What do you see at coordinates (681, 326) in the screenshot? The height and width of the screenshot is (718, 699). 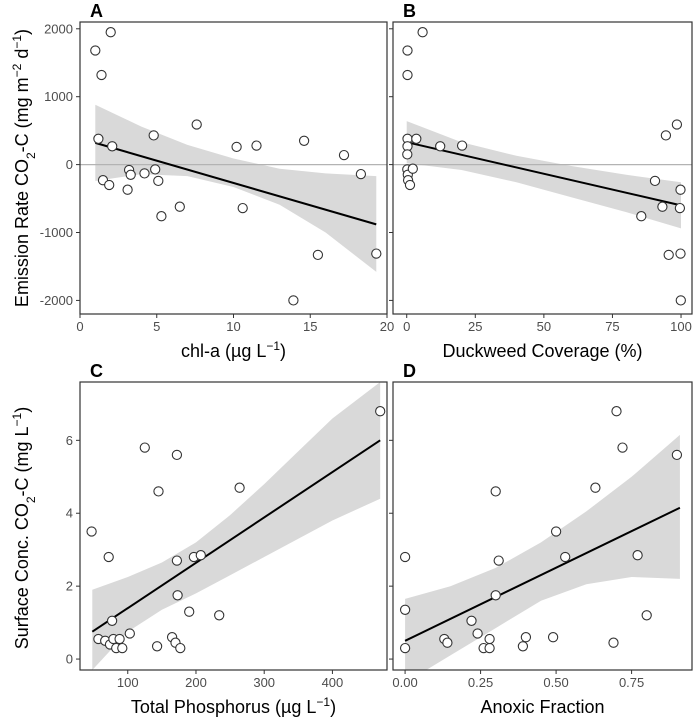 I see `x-tick-label-b-5: 100` at bounding box center [681, 326].